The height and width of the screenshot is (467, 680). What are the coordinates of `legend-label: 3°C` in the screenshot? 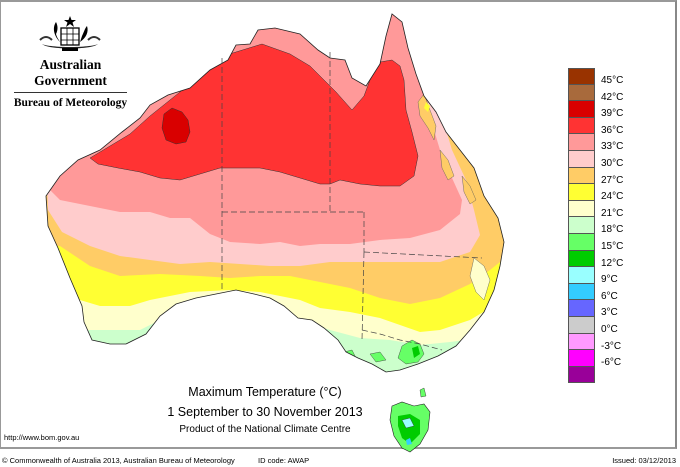 It's located at (609, 313).